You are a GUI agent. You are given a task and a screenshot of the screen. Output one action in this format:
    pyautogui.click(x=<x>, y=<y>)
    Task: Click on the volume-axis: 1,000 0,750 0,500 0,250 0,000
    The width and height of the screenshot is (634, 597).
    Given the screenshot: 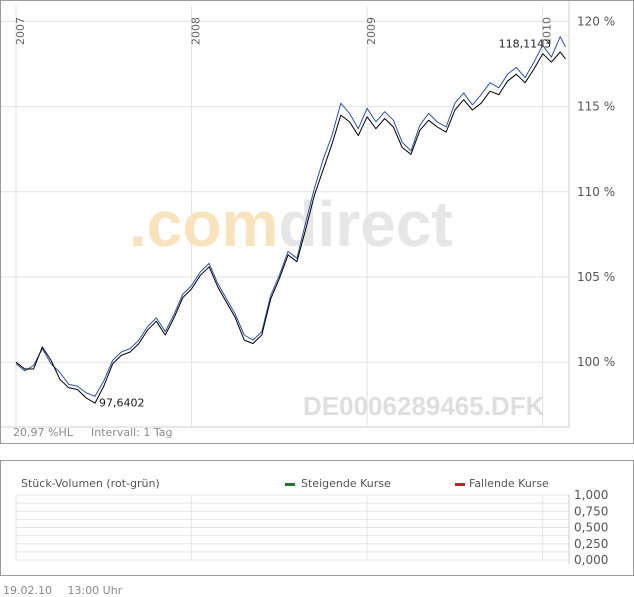 What is the action you would take?
    pyautogui.click(x=591, y=527)
    